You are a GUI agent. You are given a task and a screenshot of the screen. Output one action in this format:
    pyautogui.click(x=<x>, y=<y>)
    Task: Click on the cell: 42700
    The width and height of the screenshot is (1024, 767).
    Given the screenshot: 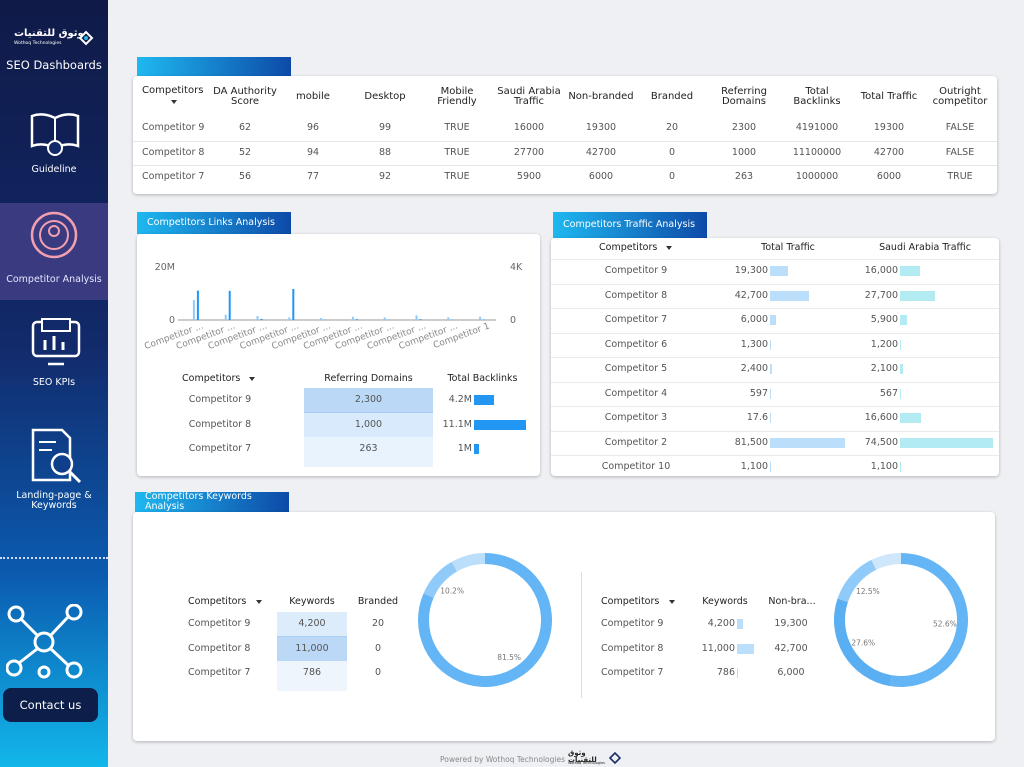 What is the action you would take?
    pyautogui.click(x=601, y=152)
    